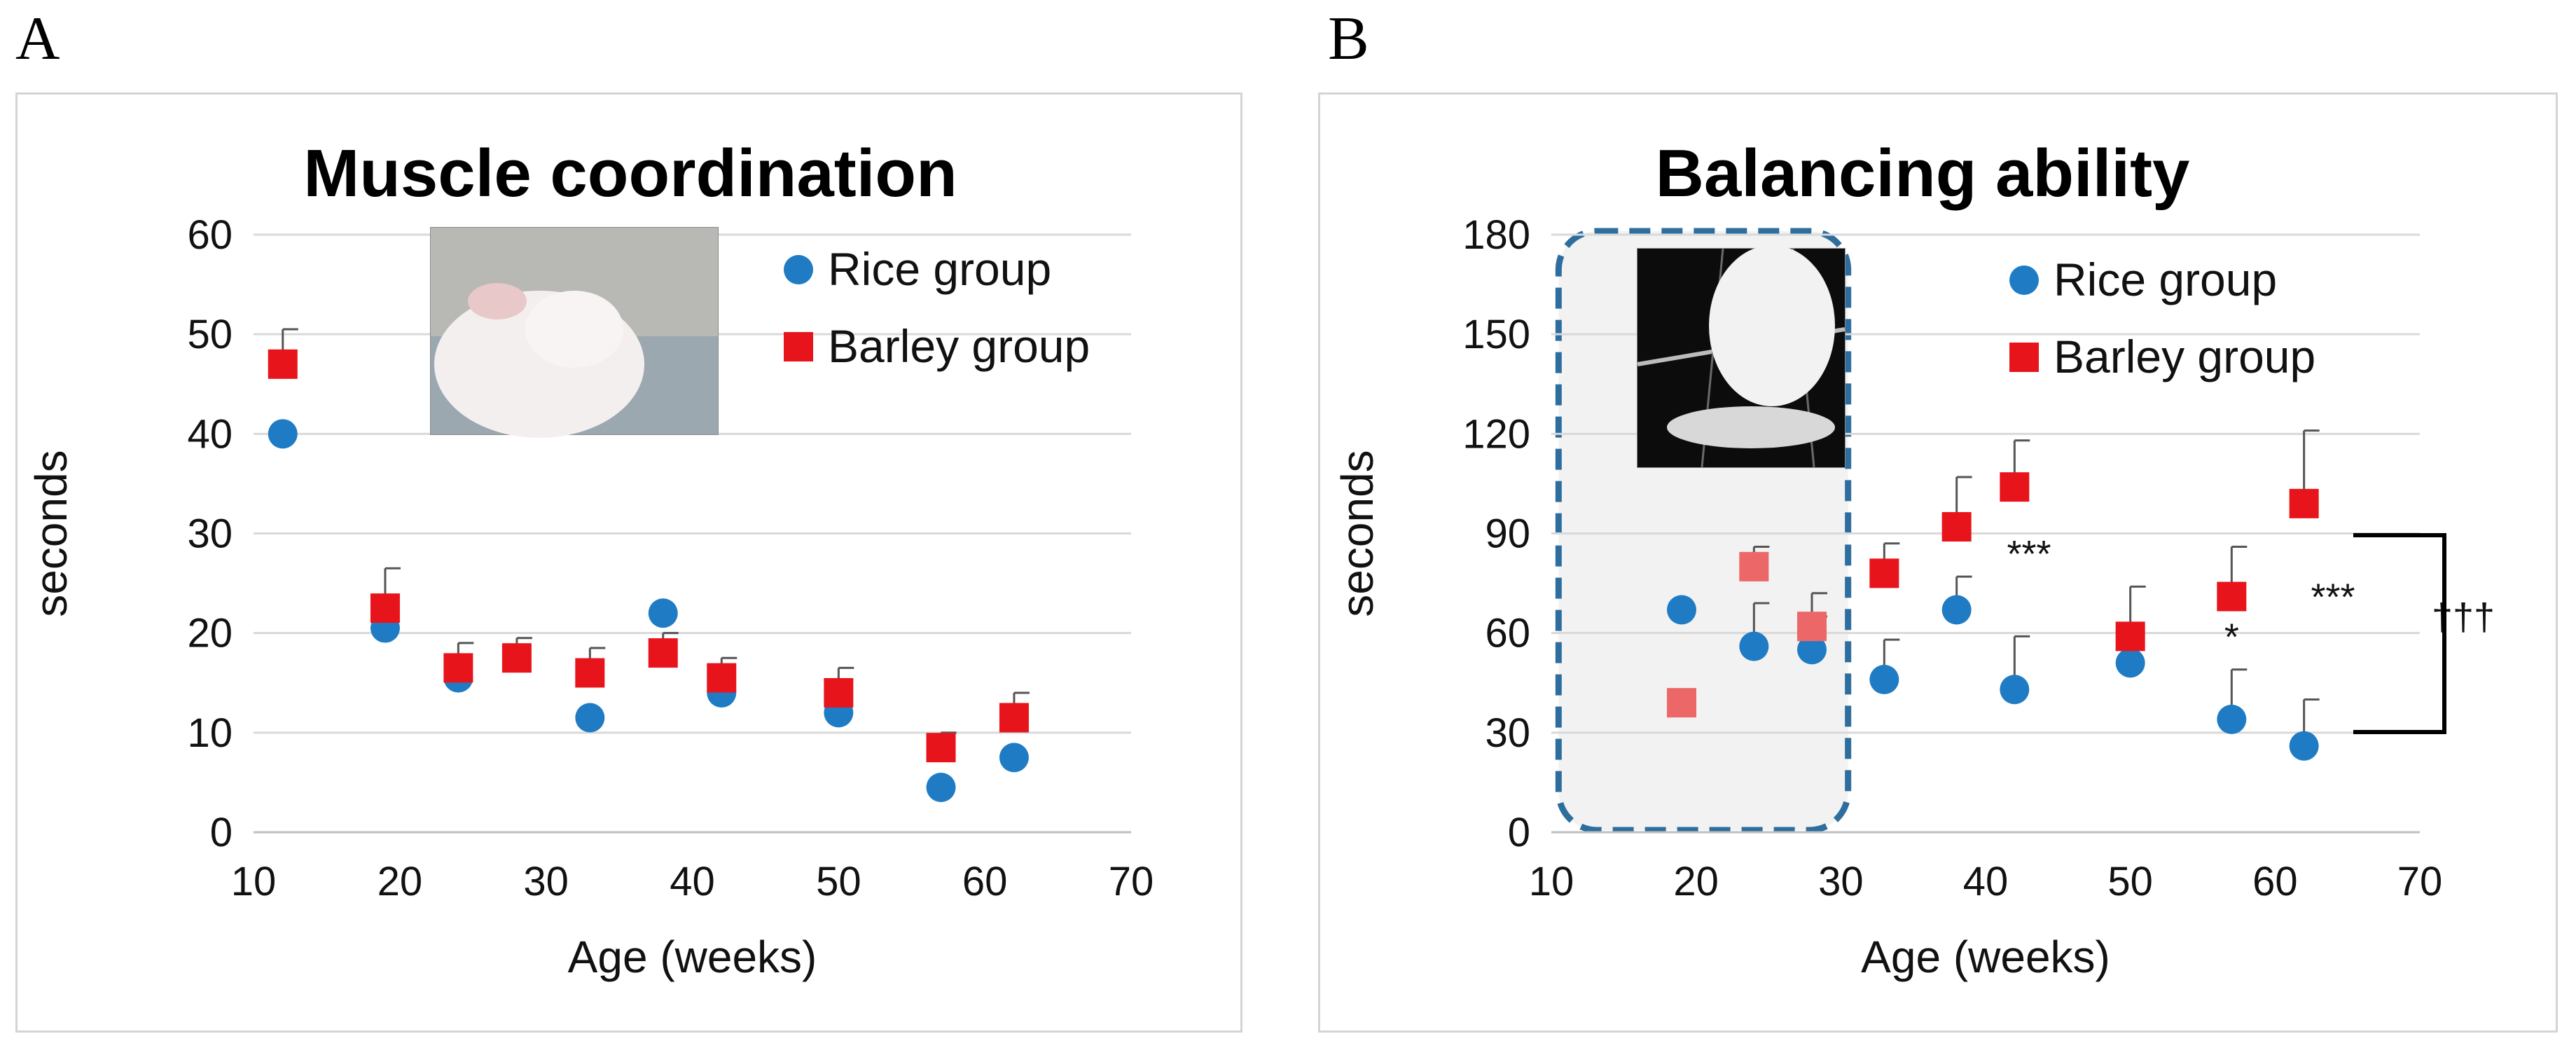 The height and width of the screenshot is (1062, 2576). I want to click on y-tick-label: 40, so click(210, 434).